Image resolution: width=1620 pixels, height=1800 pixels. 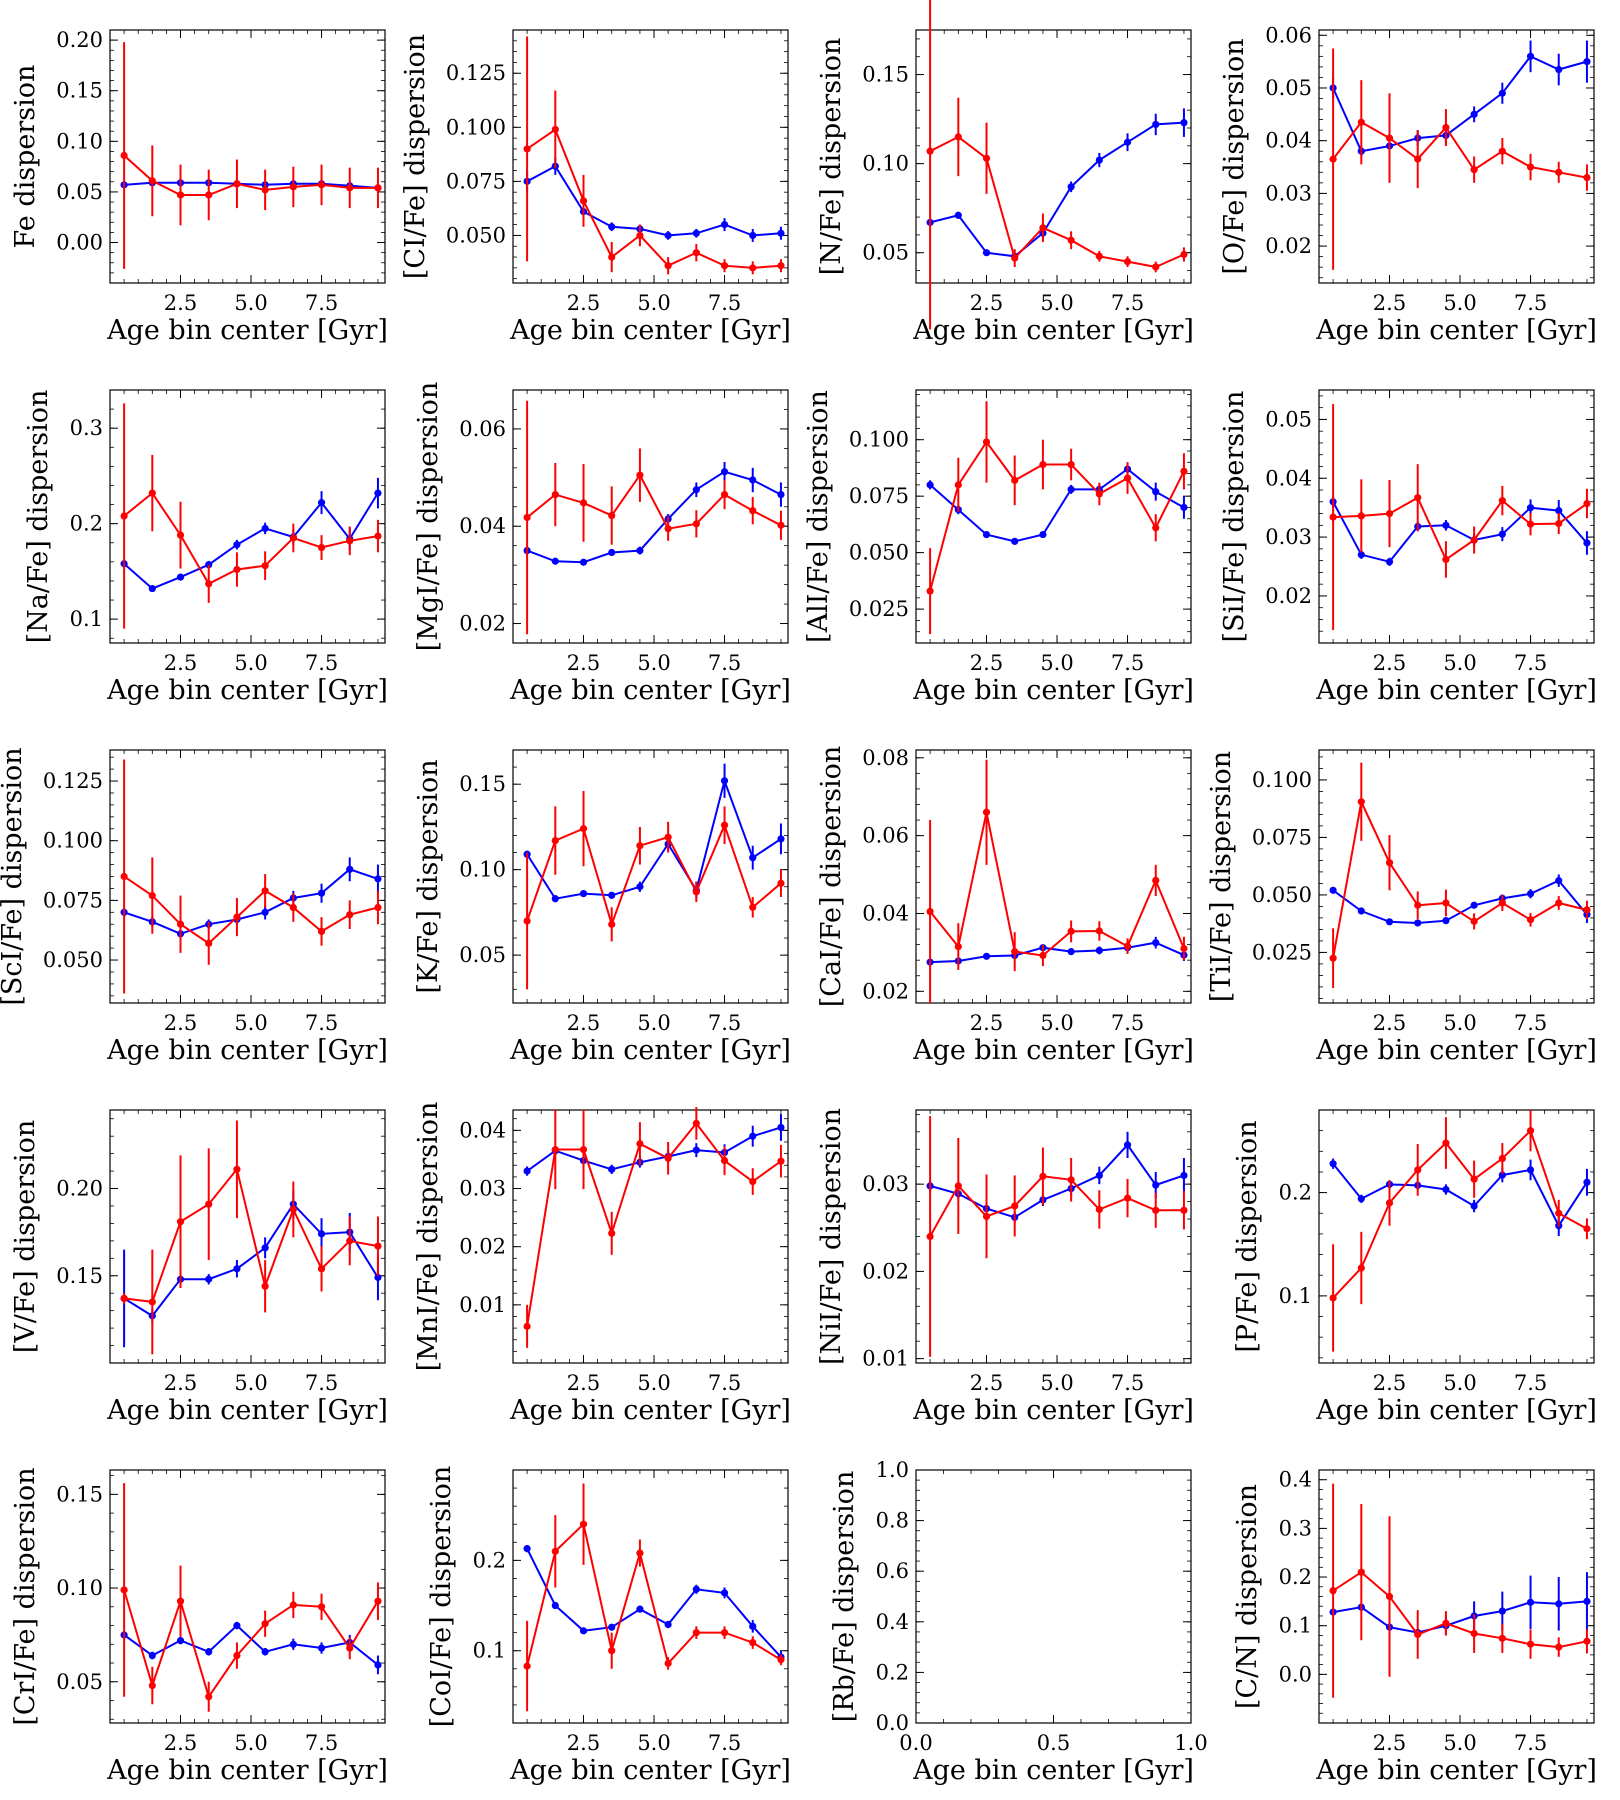 I want to click on y-tick-label: 0.0, so click(x=1295, y=1674).